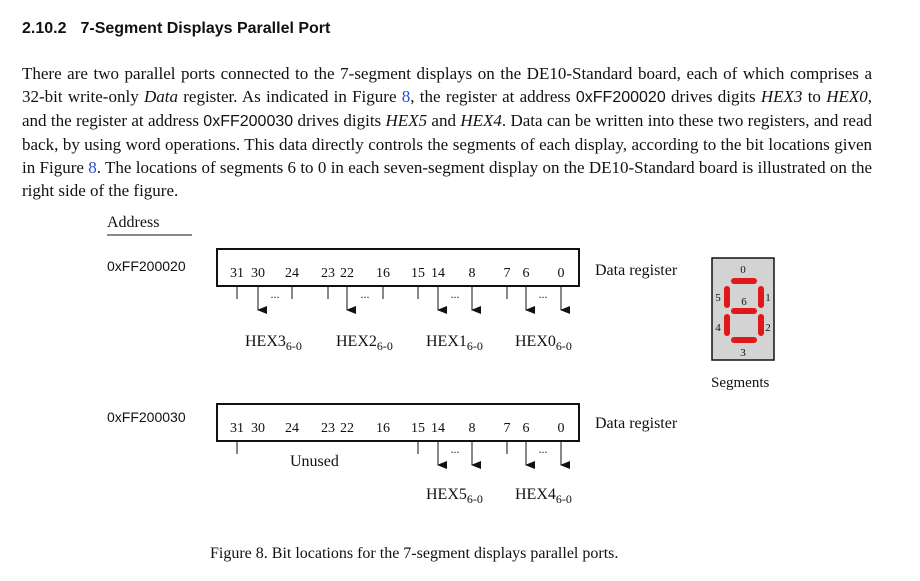 The width and height of the screenshot is (920, 581). What do you see at coordinates (740, 383) in the screenshot?
I see `segments-label: Segments` at bounding box center [740, 383].